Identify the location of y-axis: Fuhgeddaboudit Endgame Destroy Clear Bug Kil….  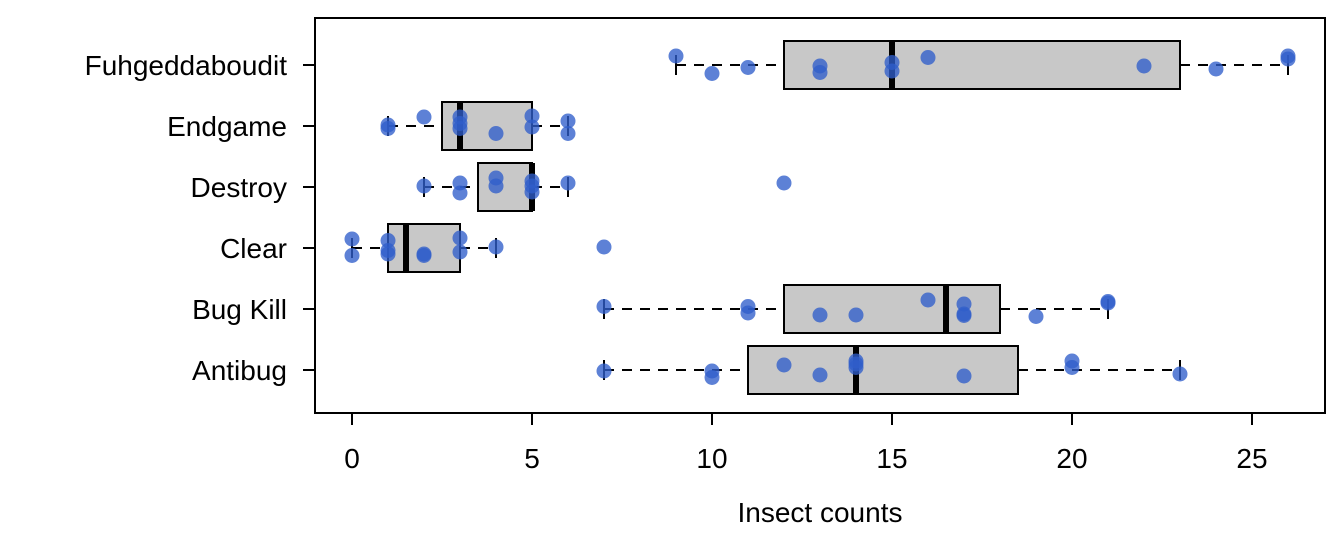
(200, 218).